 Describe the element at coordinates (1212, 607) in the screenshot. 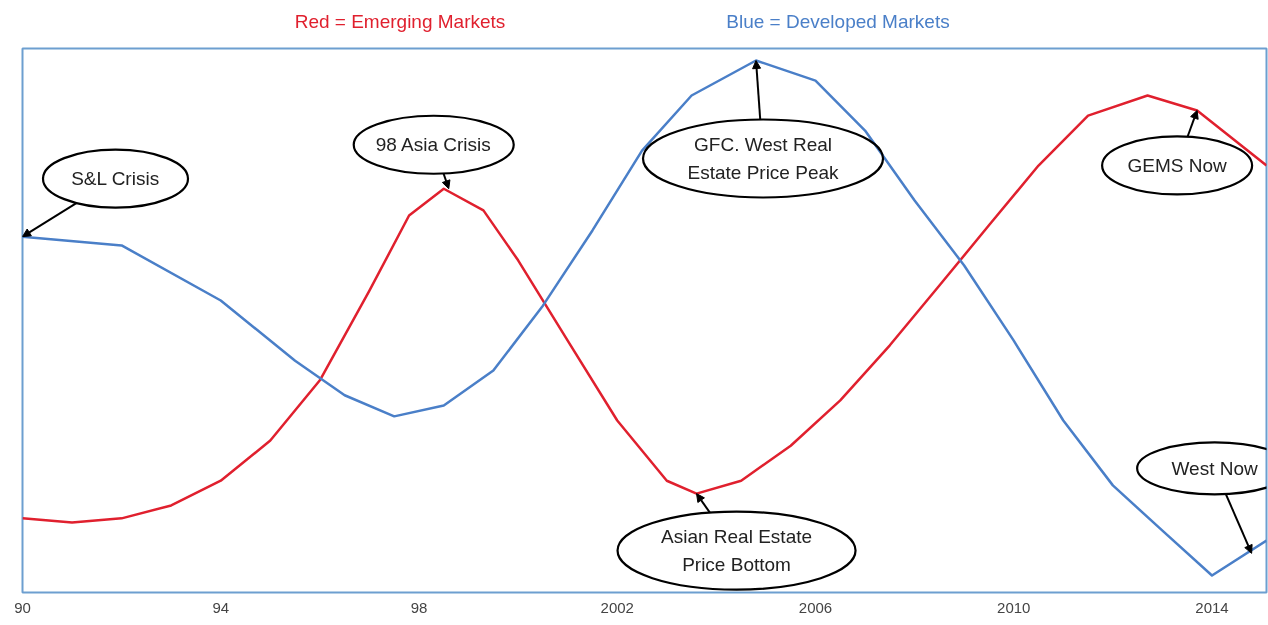

I see `x-tick-label: 2014` at that location.